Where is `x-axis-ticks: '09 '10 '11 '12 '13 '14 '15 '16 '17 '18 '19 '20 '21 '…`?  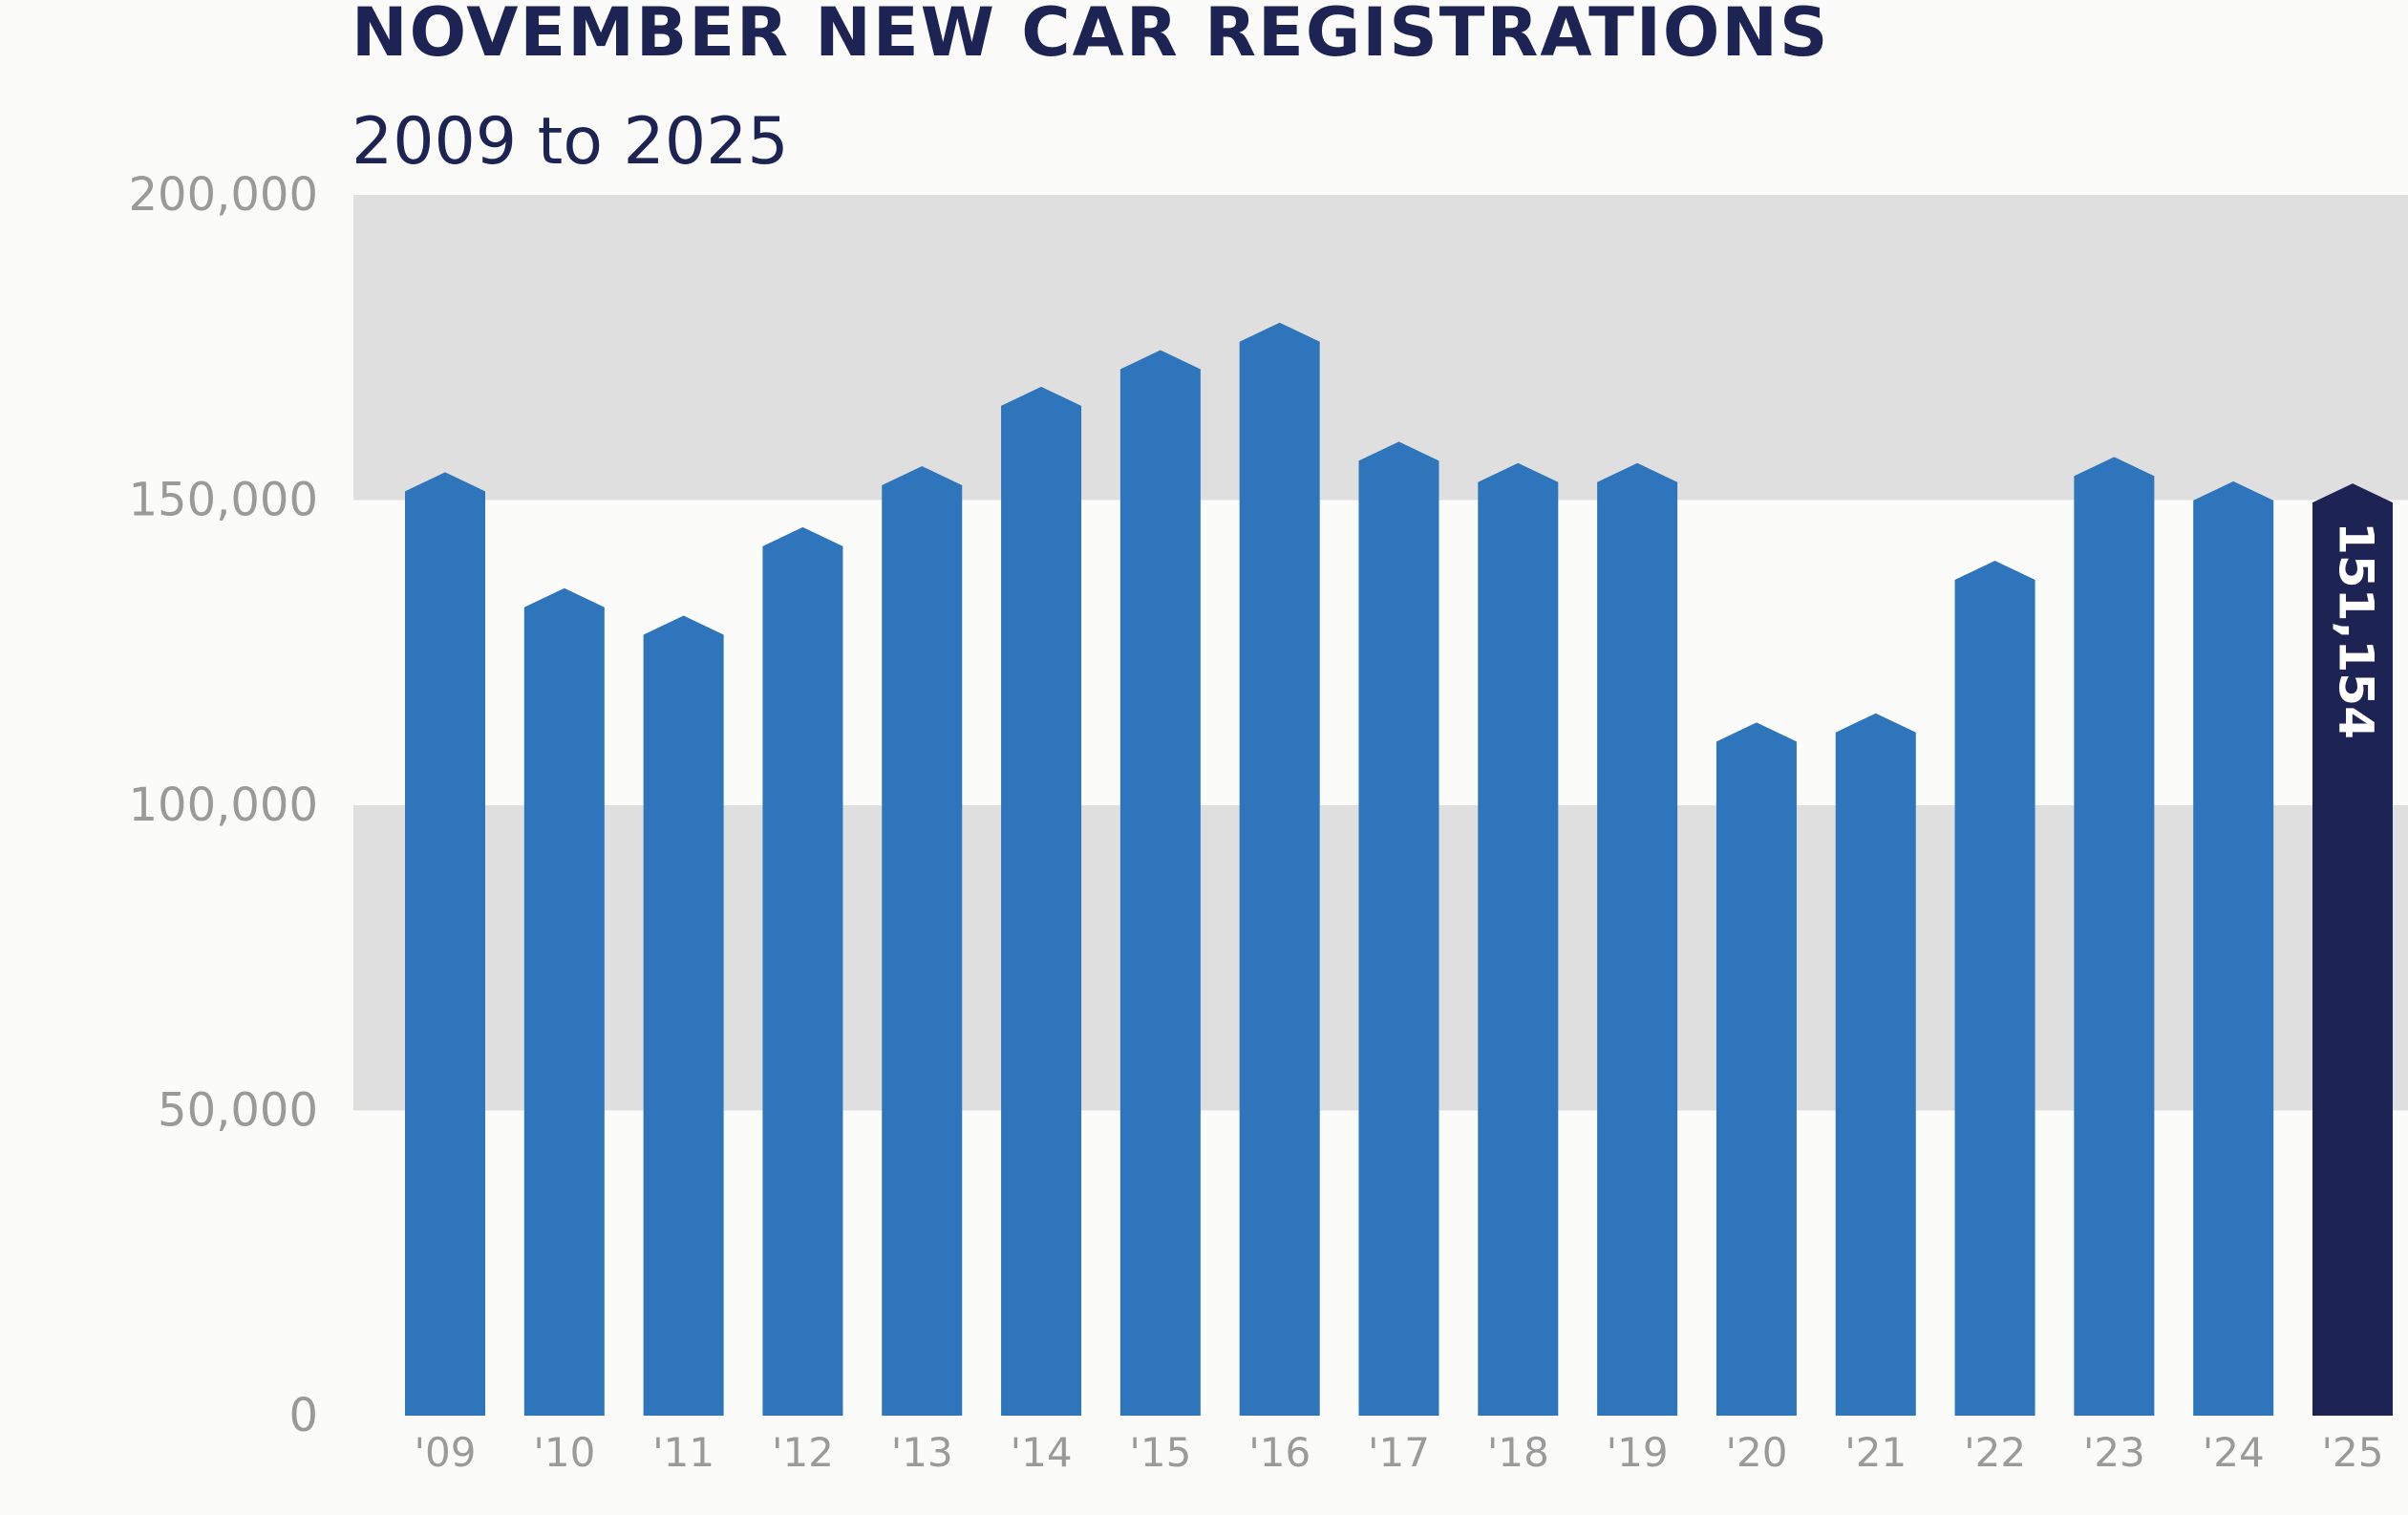
x-axis-ticks: '09 '10 '11 '12 '13 '14 '15 '16 '17 '18 '19 '20 '21 '… is located at coordinates (1399, 1452).